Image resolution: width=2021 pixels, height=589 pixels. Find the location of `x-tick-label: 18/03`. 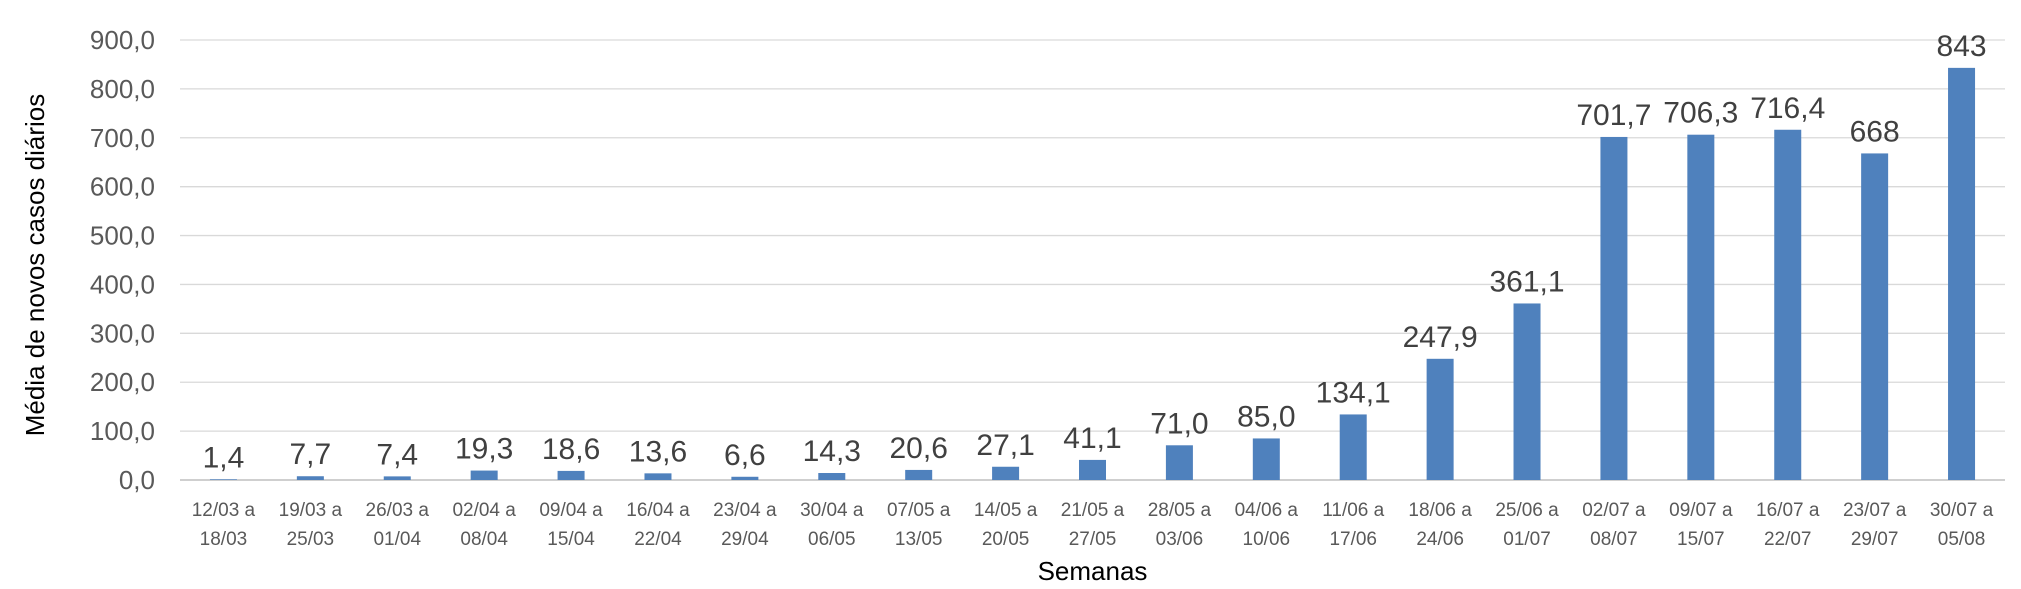

x-tick-label: 18/03 is located at coordinates (224, 539).